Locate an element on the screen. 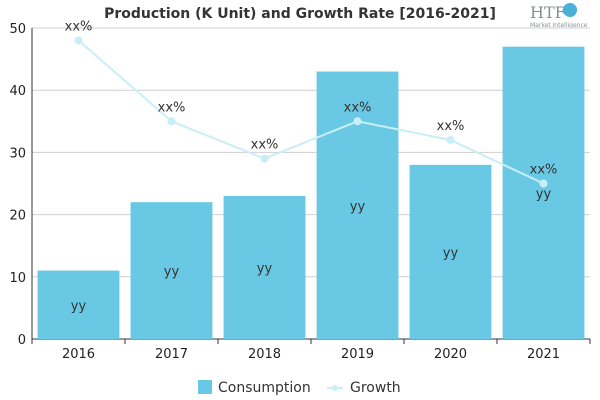  htf-logo: HTF Market Intelligence is located at coordinates (559, 16).